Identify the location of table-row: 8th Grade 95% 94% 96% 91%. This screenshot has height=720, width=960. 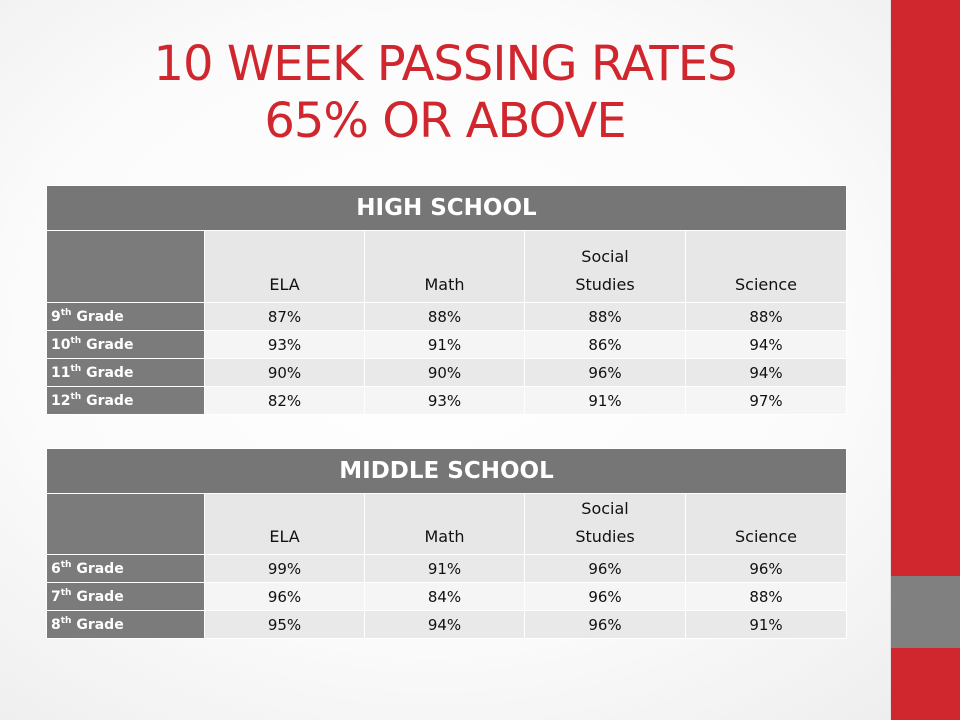
(446, 624).